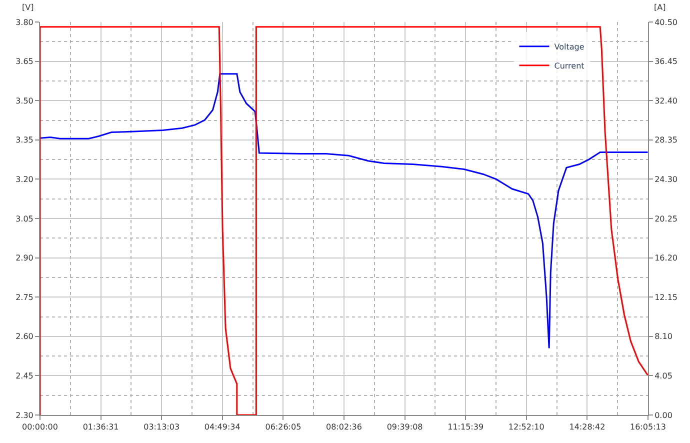 Image resolution: width=690 pixels, height=443 pixels. Describe the element at coordinates (344, 427) in the screenshot. I see `x-tick-label: 08:02:36` at that location.